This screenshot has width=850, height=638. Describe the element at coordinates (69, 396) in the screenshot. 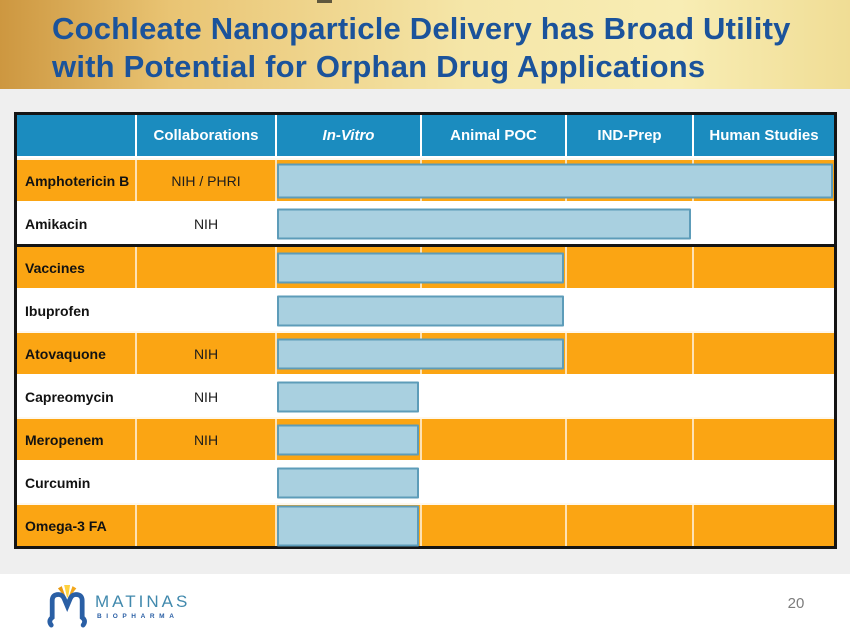

I see `row-label: Capreomycin` at that location.